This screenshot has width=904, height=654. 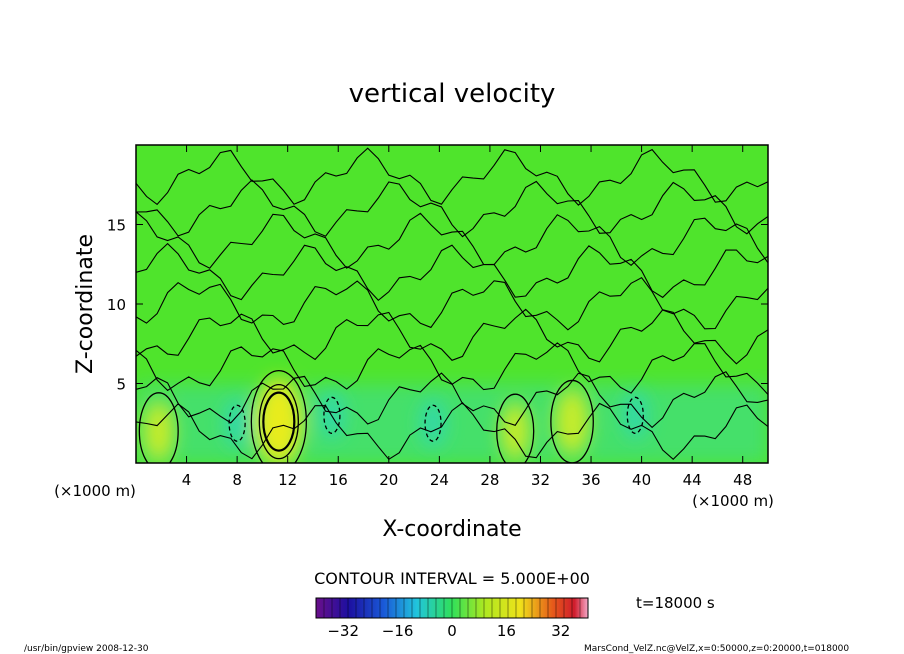 I want to click on updraft-contour-inner, so click(x=278, y=422).